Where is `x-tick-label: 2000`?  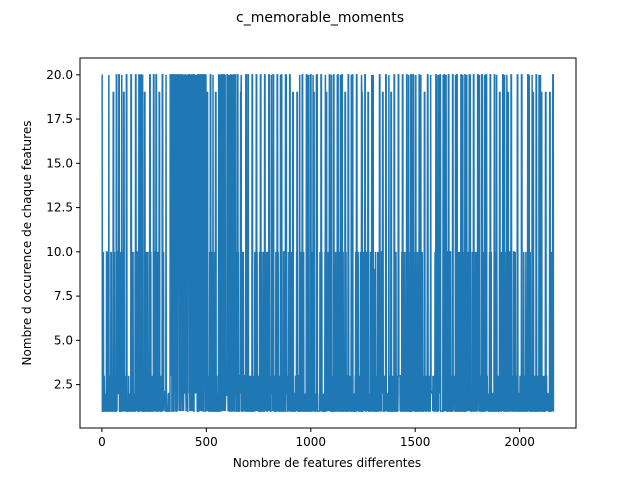
x-tick-label: 2000 is located at coordinates (519, 442).